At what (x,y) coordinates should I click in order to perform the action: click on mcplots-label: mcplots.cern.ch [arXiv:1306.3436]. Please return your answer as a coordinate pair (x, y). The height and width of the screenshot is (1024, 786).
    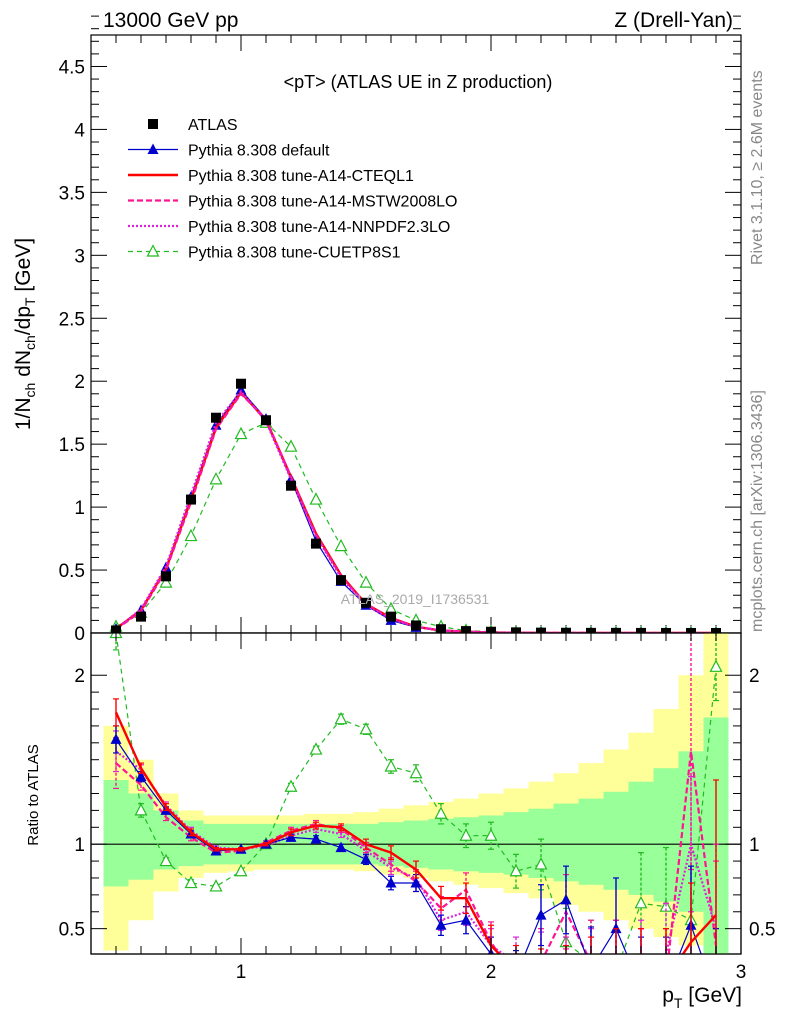
    Looking at the image, I should click on (757, 511).